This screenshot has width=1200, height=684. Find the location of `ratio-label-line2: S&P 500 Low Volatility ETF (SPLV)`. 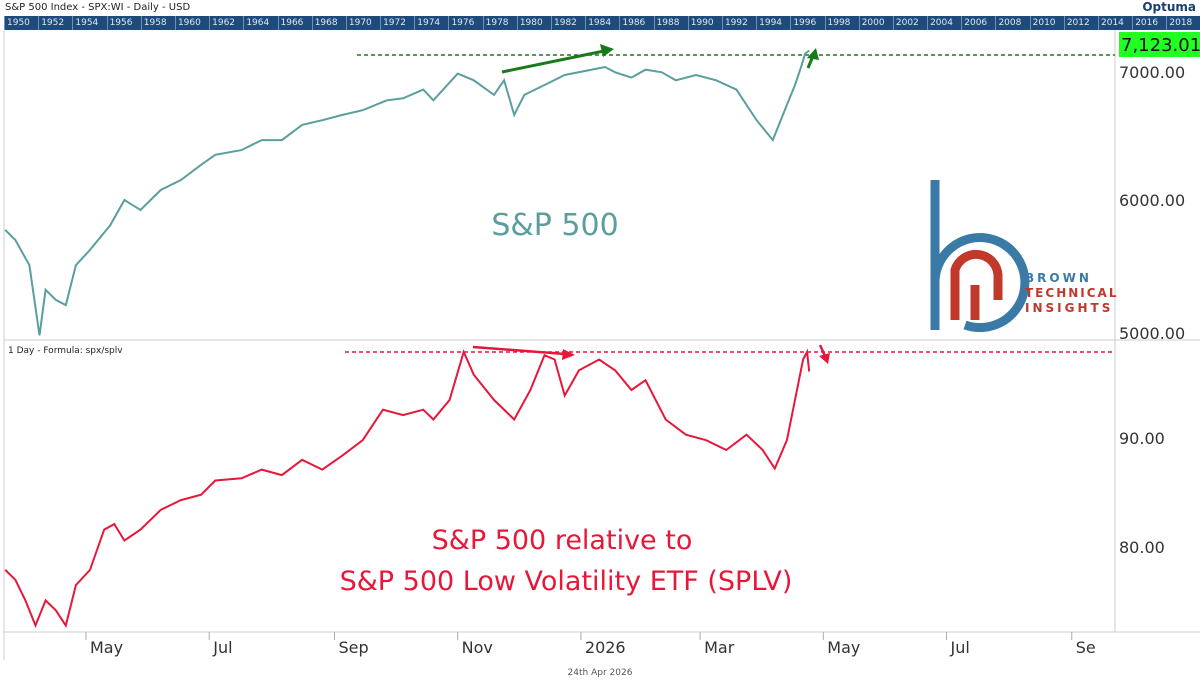

ratio-label-line2: S&P 500 Low Volatility ETF (SPLV) is located at coordinates (566, 581).